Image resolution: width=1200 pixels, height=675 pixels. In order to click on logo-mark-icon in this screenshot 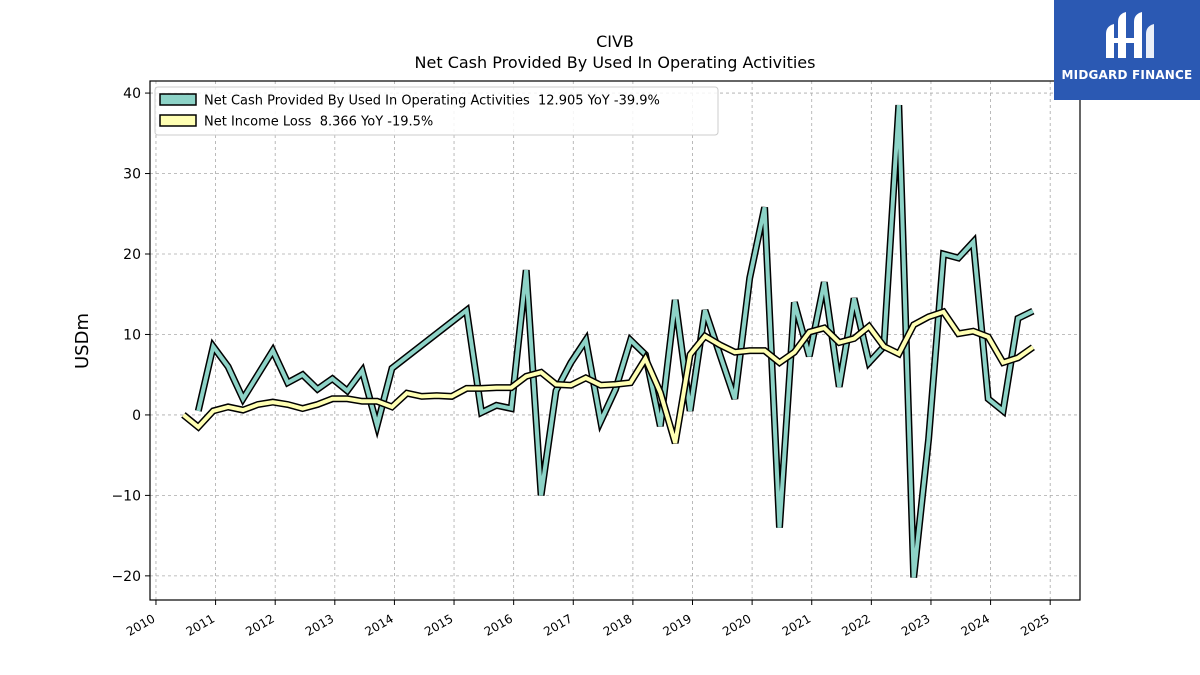, I will do `click(1130, 35)`.